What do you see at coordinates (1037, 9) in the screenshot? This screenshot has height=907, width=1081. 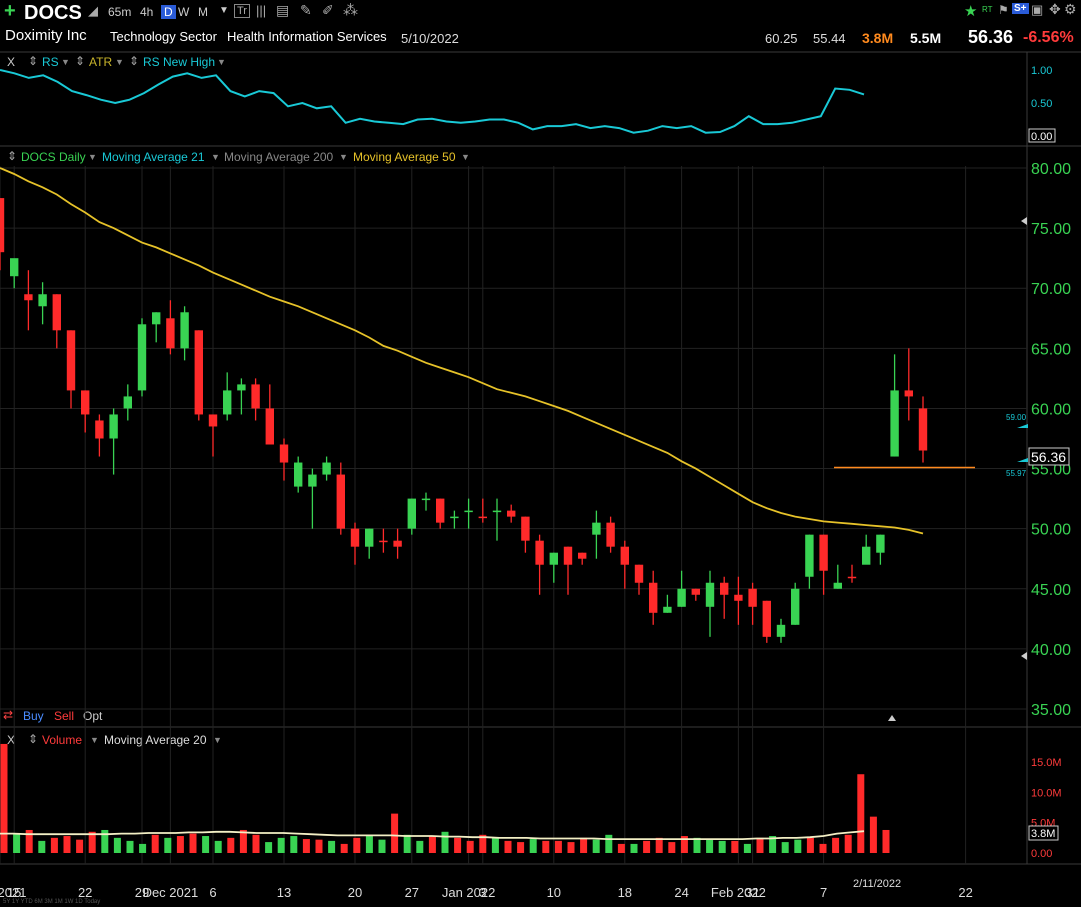 I see `save-icon: ▣` at bounding box center [1037, 9].